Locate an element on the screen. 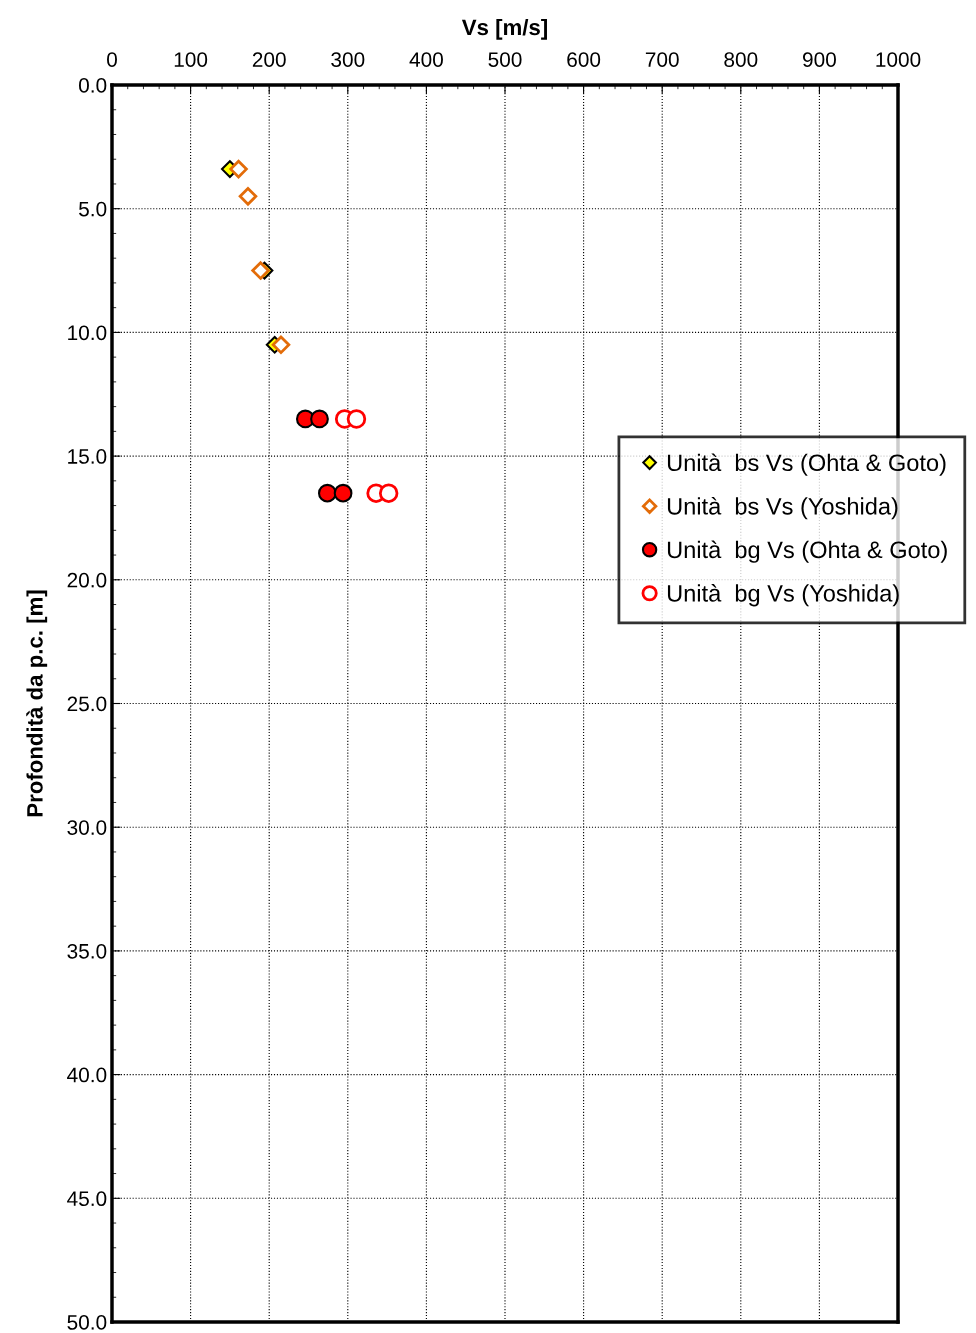 This screenshot has width=976, height=1333. x-tick-label: 100 is located at coordinates (191, 59).